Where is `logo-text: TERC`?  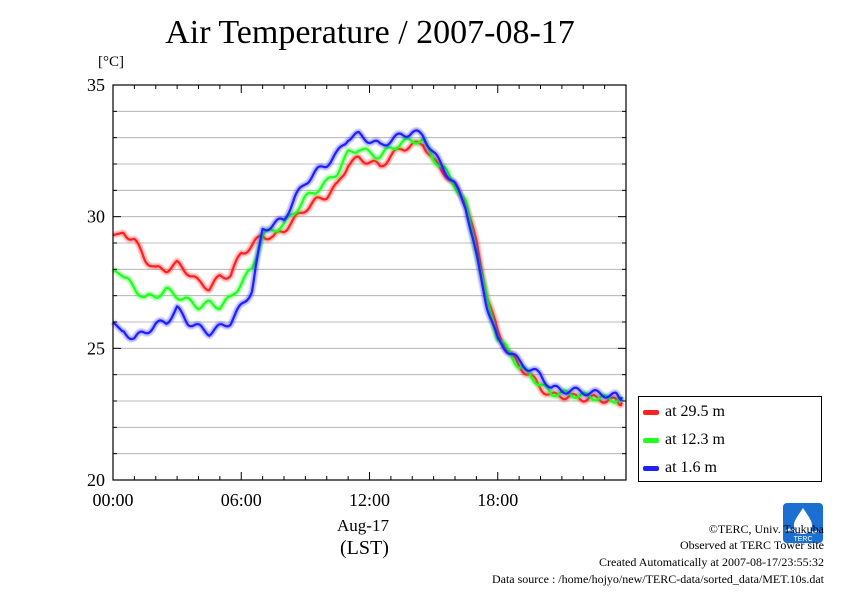 logo-text: TERC is located at coordinates (802, 539).